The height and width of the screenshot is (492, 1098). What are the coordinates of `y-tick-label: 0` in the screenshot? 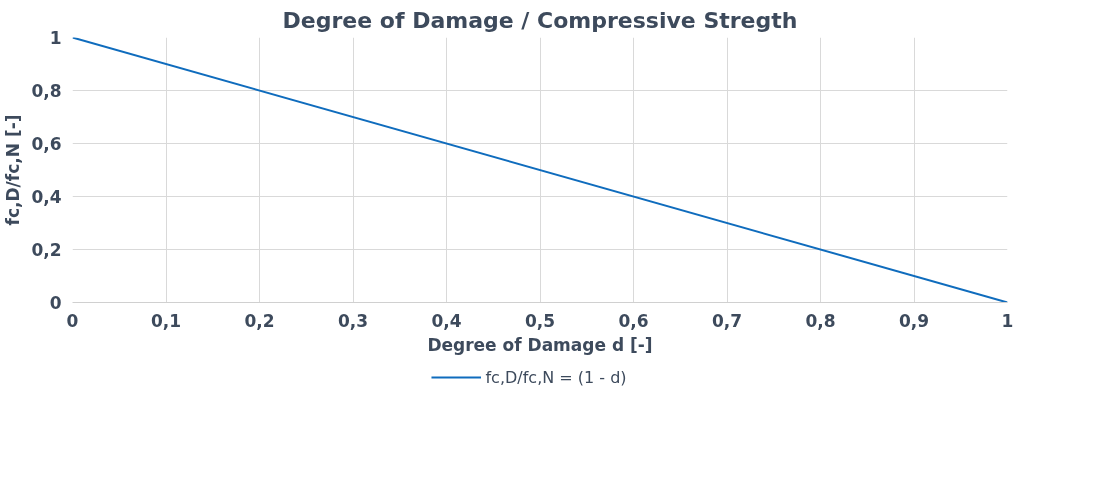 It's located at (55, 303).